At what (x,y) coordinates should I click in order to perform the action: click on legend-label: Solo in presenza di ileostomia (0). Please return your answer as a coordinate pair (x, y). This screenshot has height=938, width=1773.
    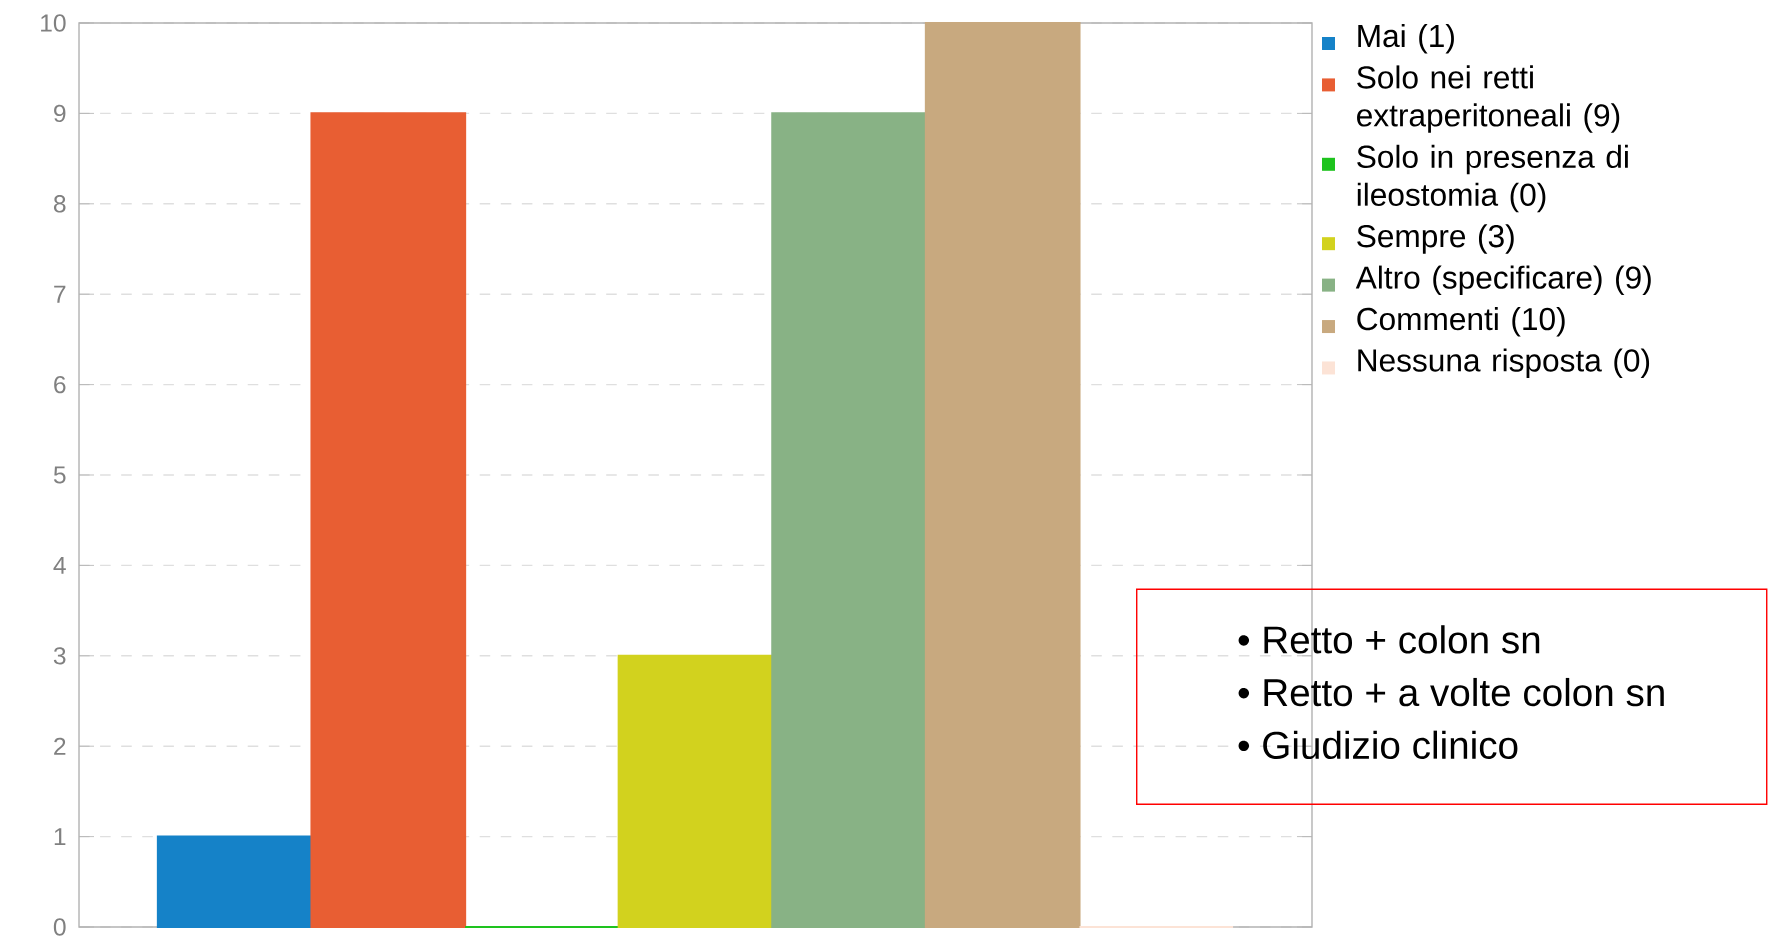
    Looking at the image, I should click on (1492, 178).